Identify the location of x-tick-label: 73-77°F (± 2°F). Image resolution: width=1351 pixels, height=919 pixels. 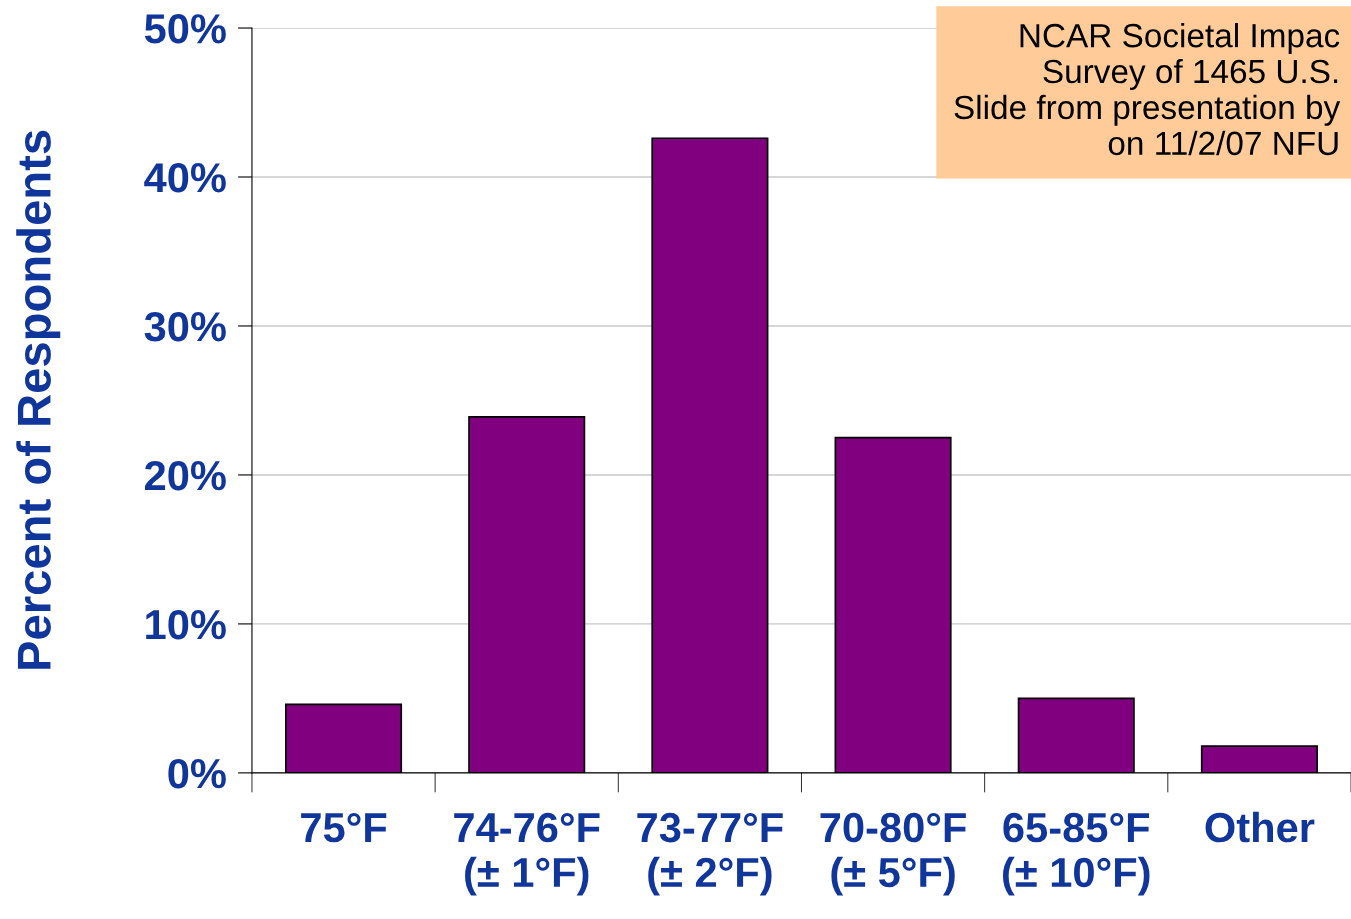
(710, 854).